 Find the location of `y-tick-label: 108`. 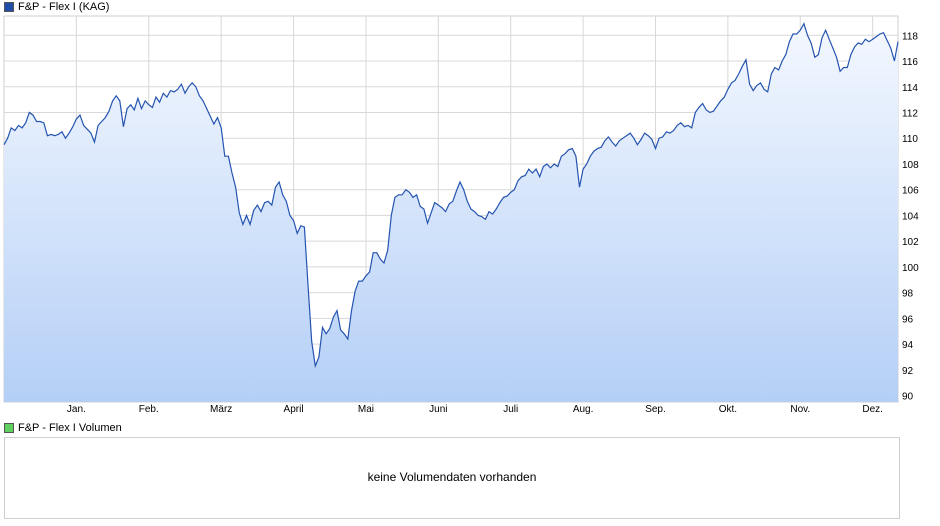

y-tick-label: 108 is located at coordinates (910, 165).